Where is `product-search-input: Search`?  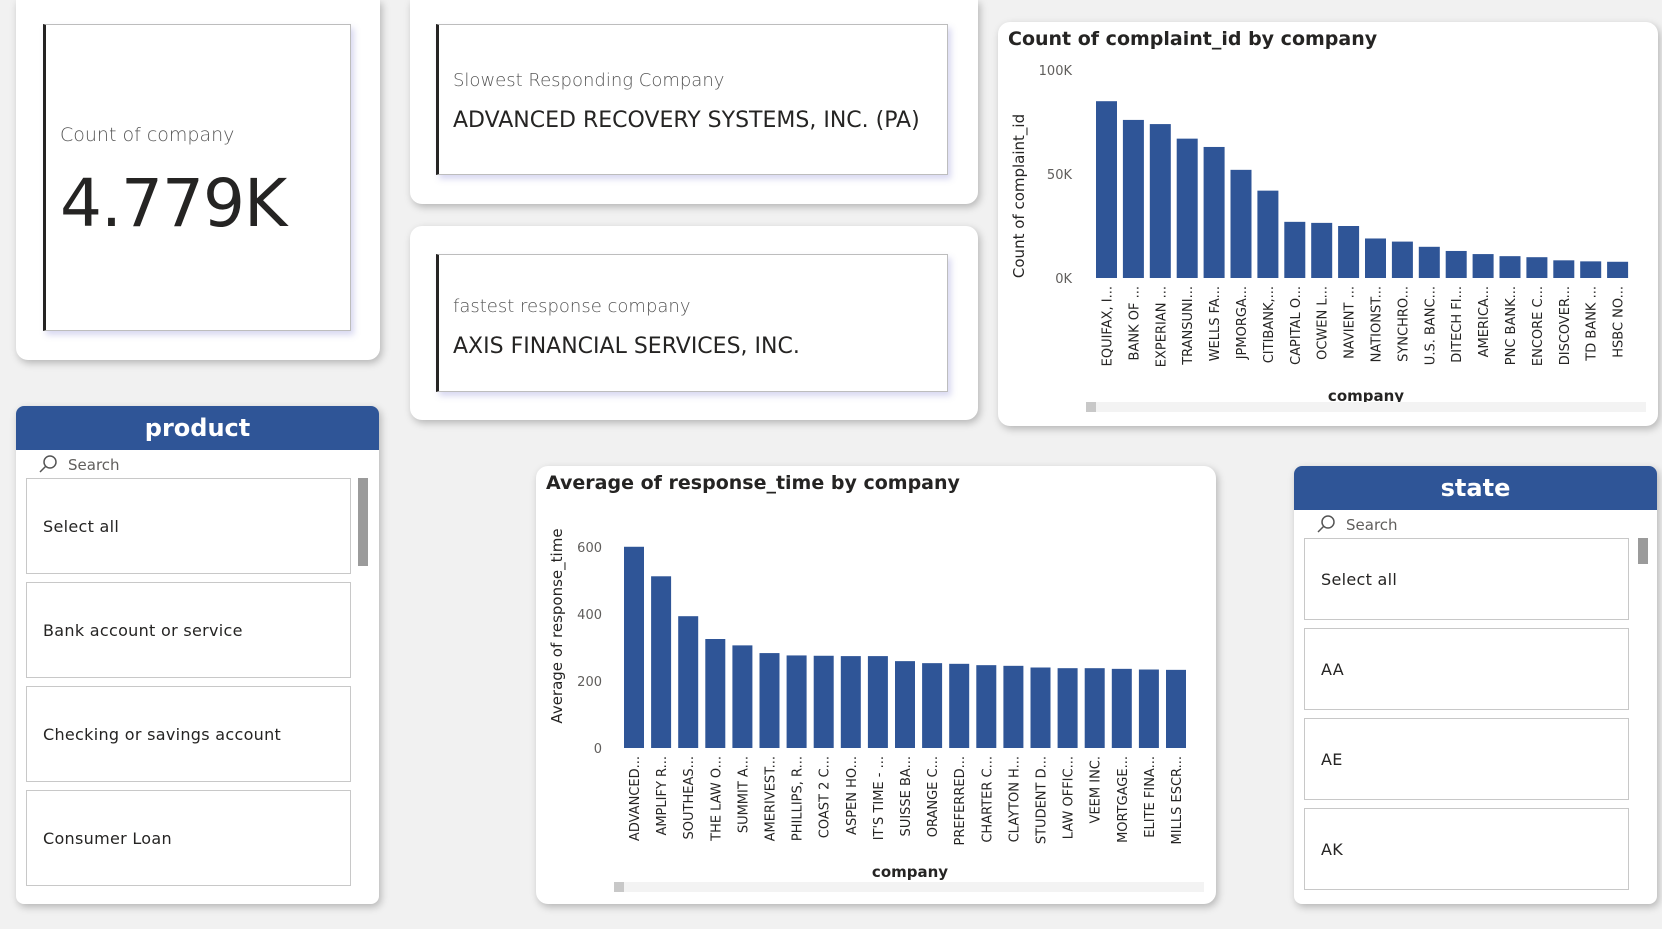 product-search-input: Search is located at coordinates (94, 465).